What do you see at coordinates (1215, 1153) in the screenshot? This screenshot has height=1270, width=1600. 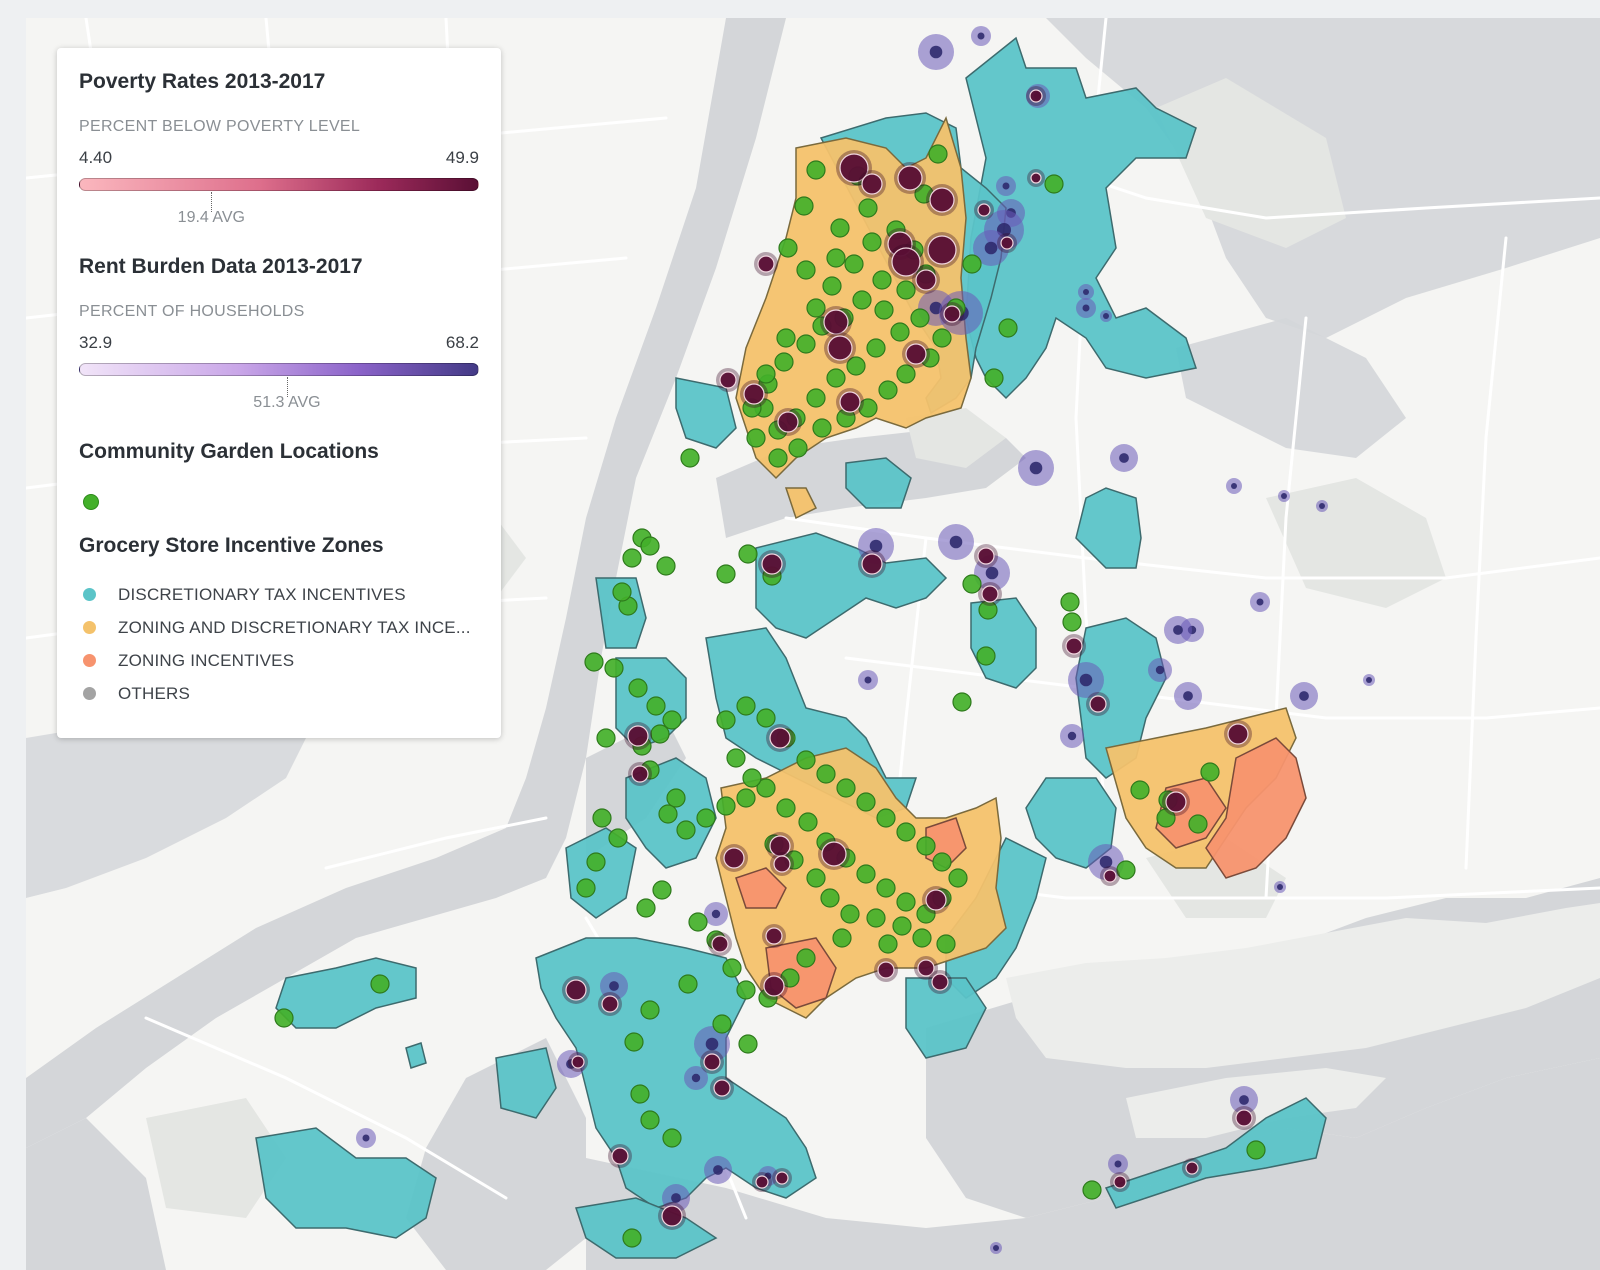 I see `zone-rockaway` at bounding box center [1215, 1153].